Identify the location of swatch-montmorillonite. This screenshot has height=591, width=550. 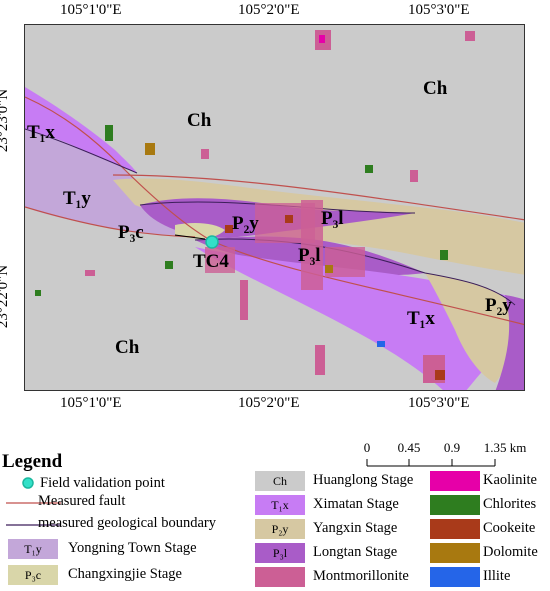
(280, 577).